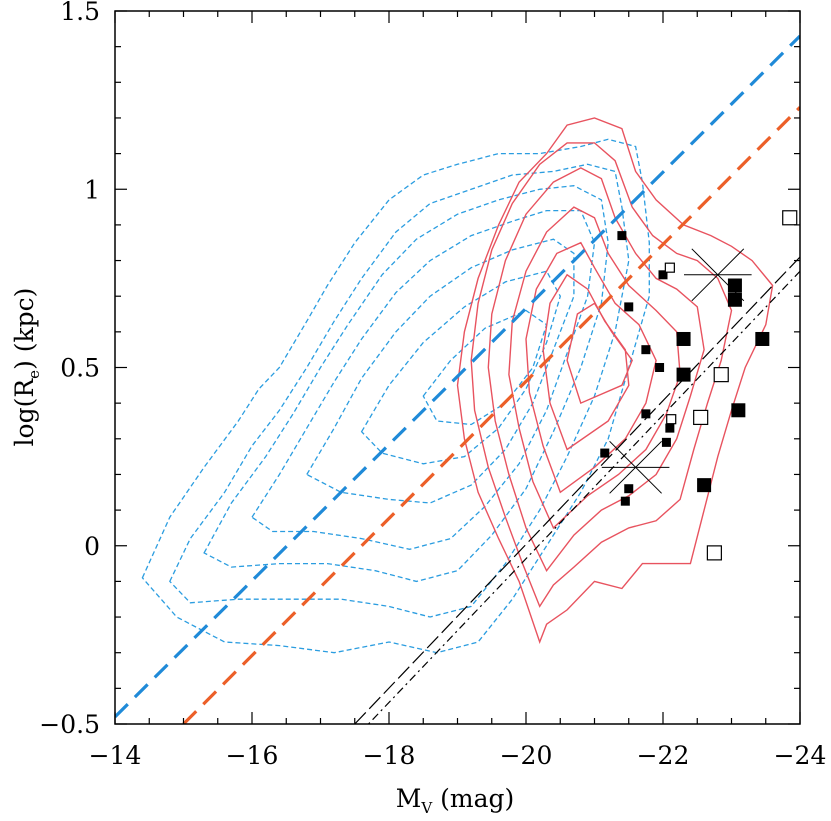 The height and width of the screenshot is (821, 831). What do you see at coordinates (24, 329) in the screenshot?
I see `y-axis-label-unit: ) (kpc)` at bounding box center [24, 329].